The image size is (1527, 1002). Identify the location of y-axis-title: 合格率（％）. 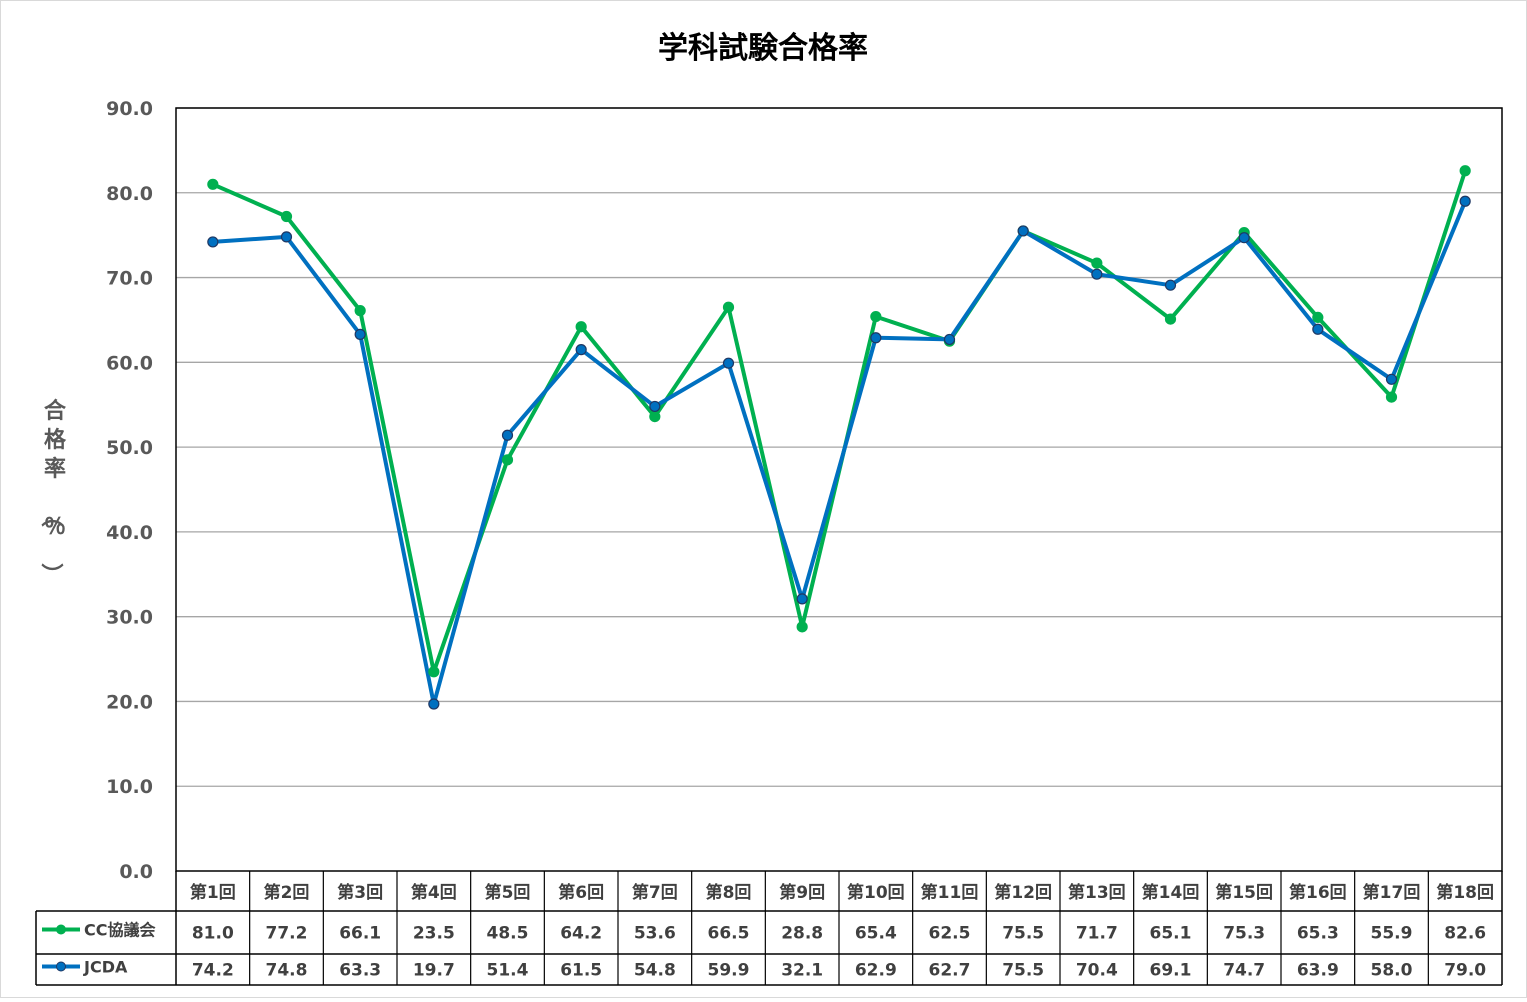
(52, 491).